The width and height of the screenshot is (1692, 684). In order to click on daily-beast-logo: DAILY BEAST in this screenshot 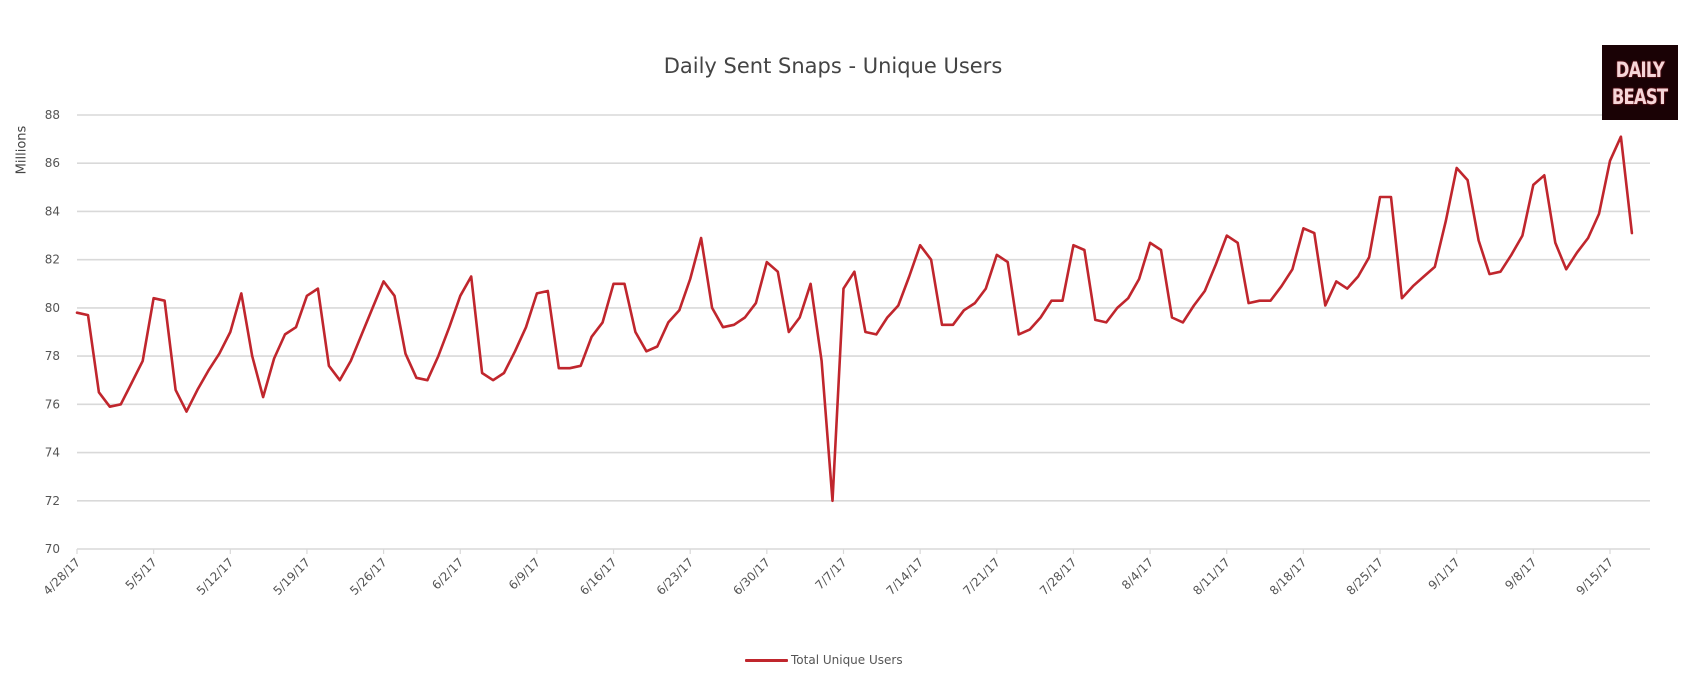, I will do `click(1640, 82)`.